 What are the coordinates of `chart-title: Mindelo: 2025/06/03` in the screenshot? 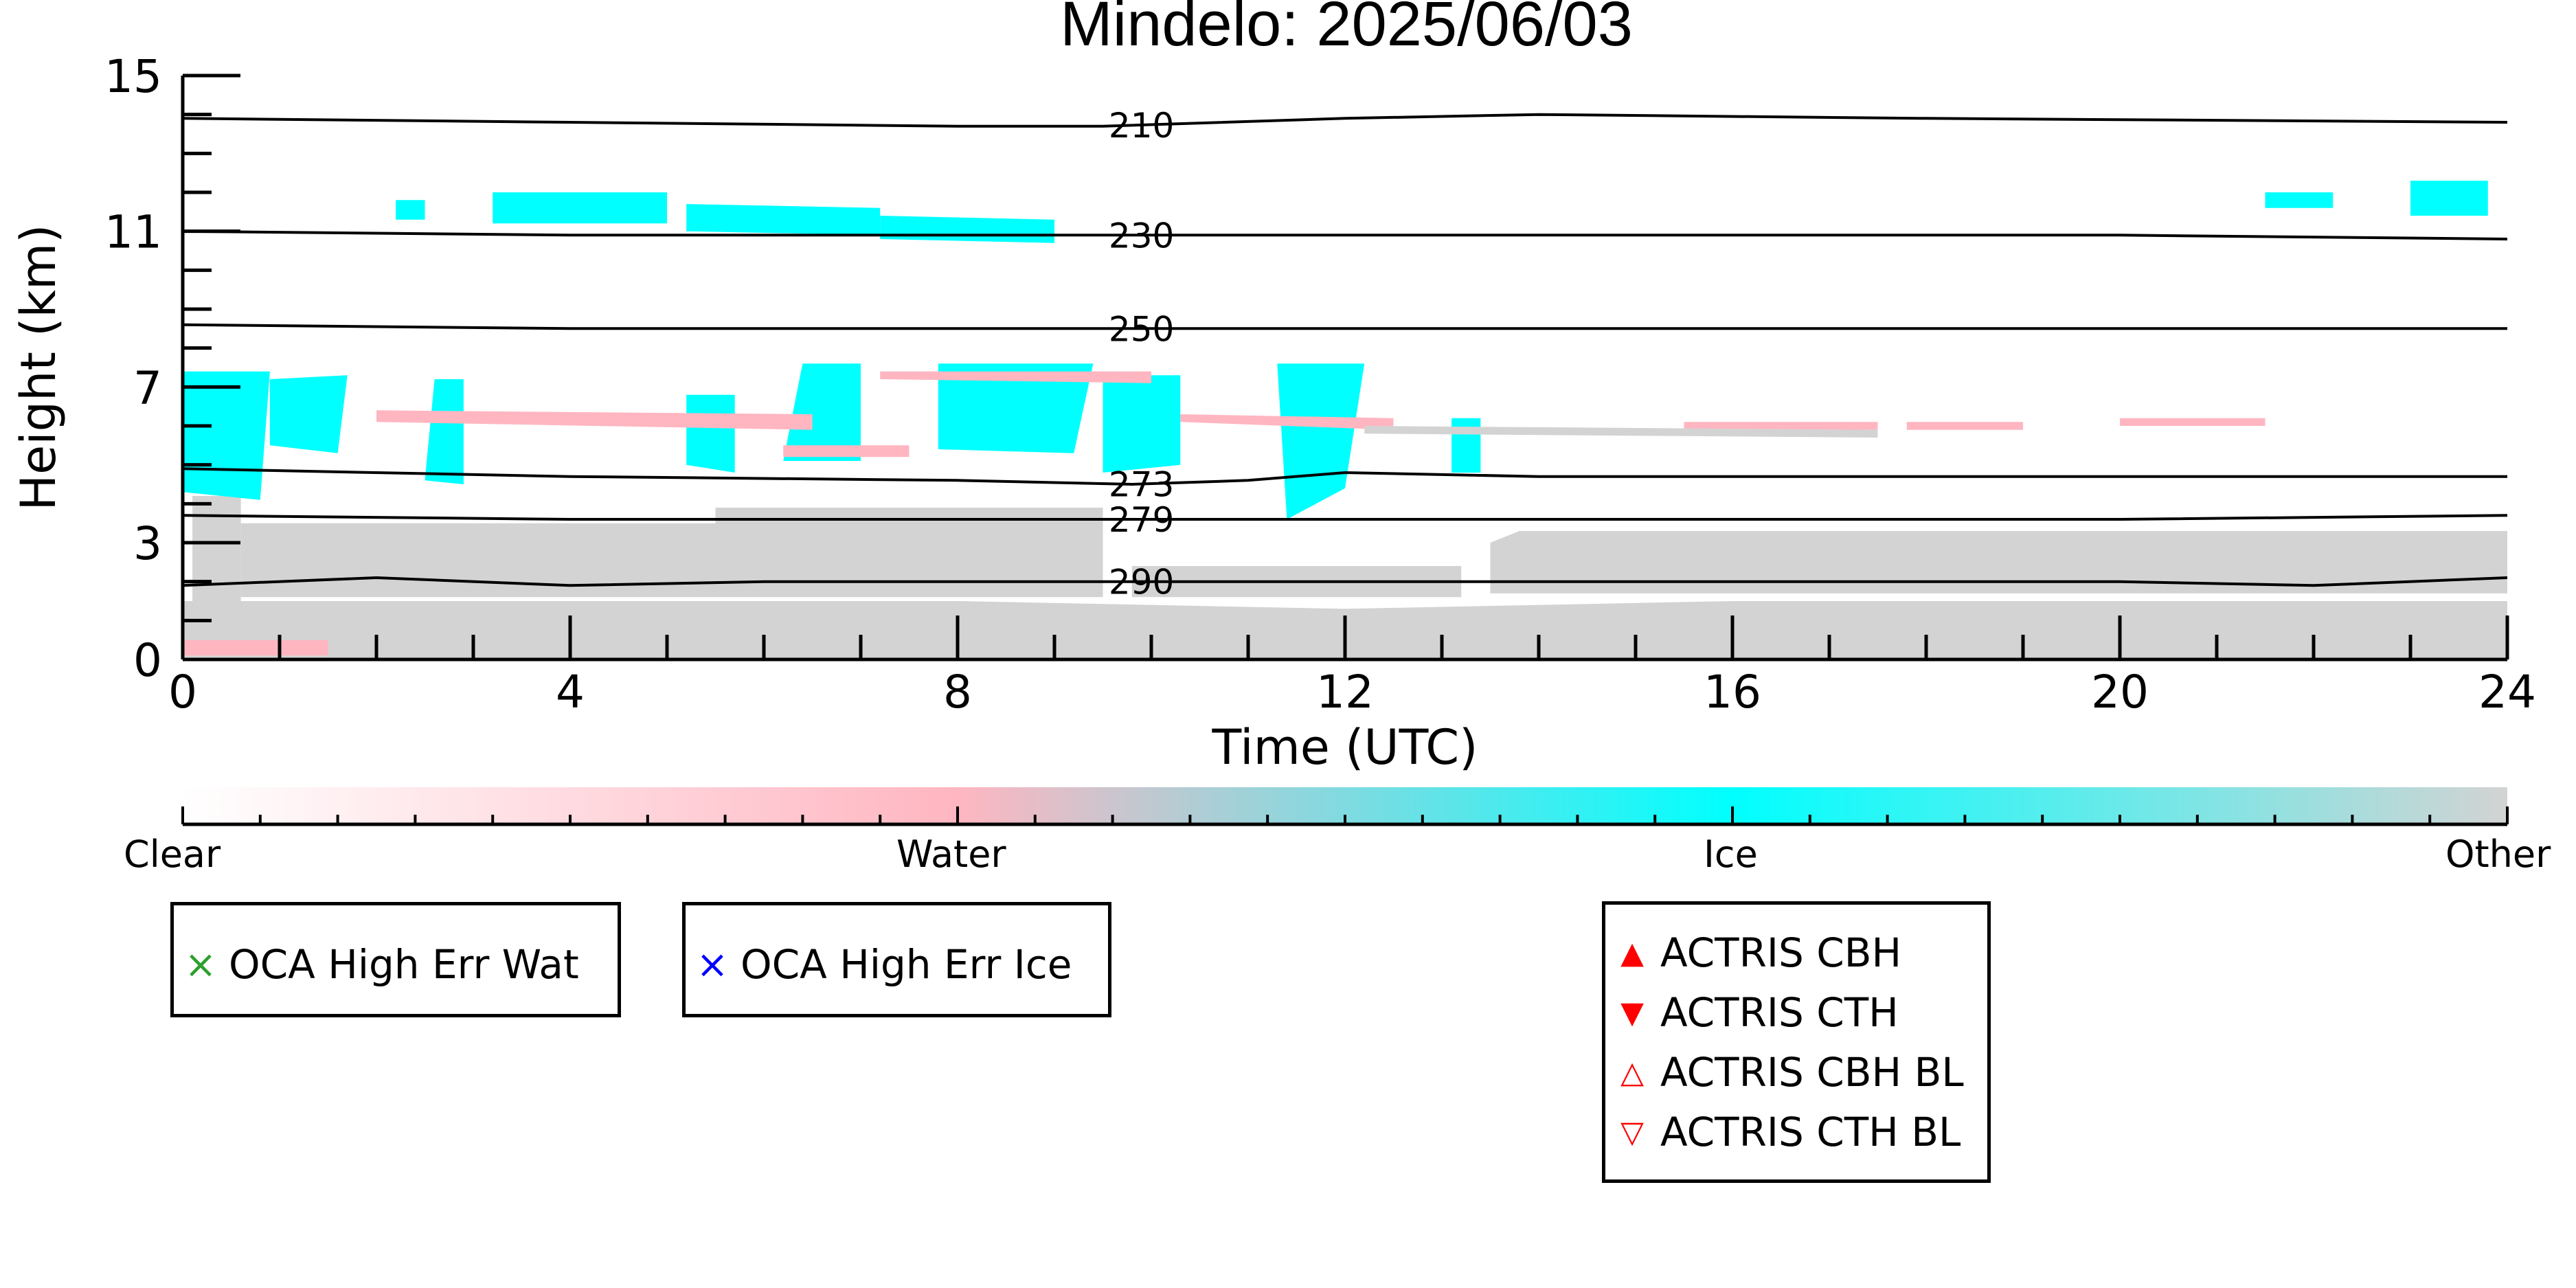 It's located at (1346, 29).